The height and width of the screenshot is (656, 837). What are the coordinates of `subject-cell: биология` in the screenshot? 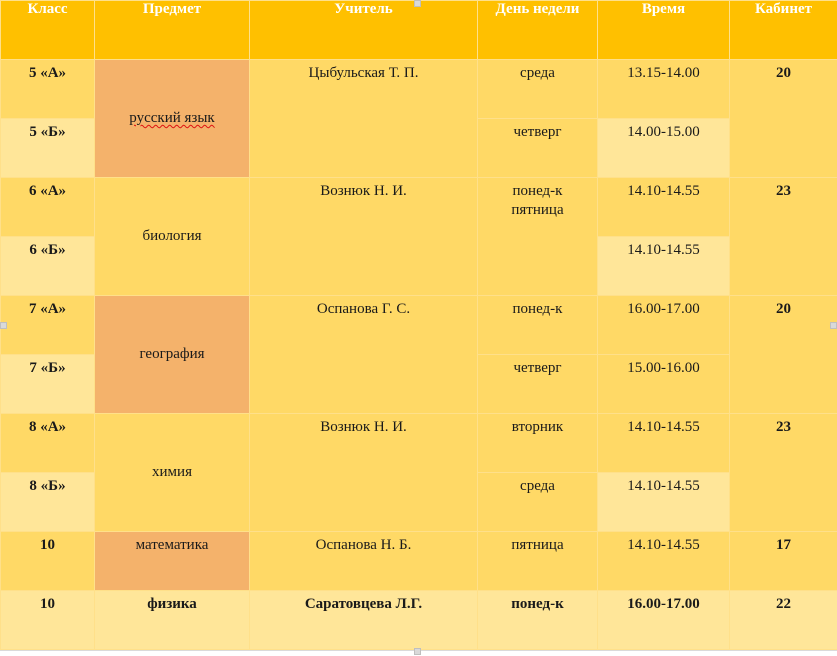 It's located at (172, 236).